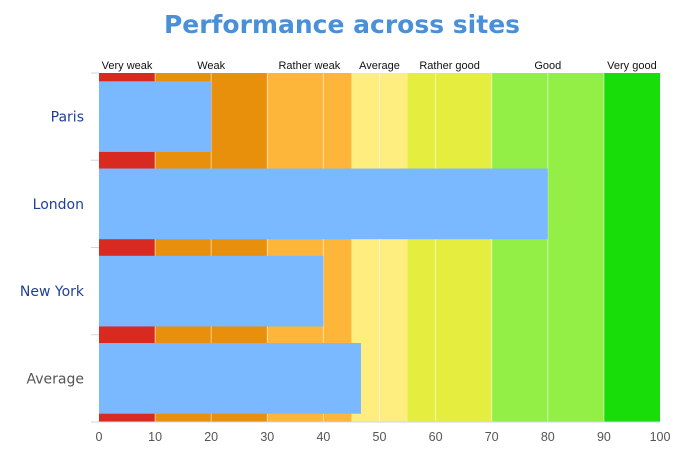 Image resolution: width=683 pixels, height=456 pixels. I want to click on band-label-1: Weak, so click(211, 66).